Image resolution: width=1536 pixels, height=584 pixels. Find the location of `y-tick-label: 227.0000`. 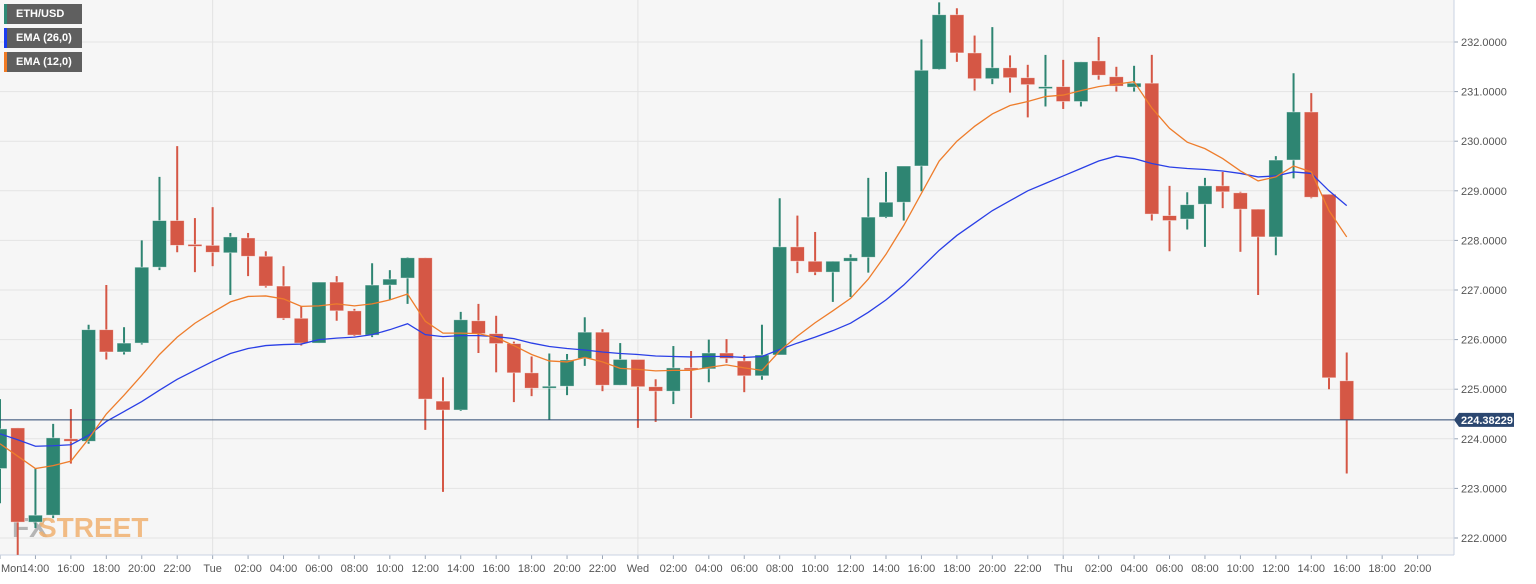

y-tick-label: 227.0000 is located at coordinates (1484, 291).